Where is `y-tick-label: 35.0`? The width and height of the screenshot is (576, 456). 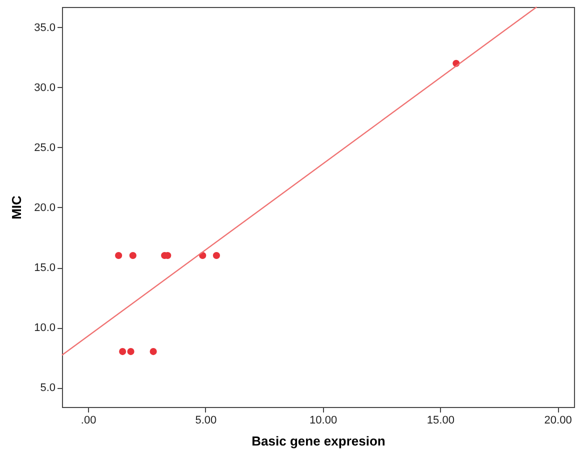
y-tick-label: 35.0 is located at coordinates (45, 28).